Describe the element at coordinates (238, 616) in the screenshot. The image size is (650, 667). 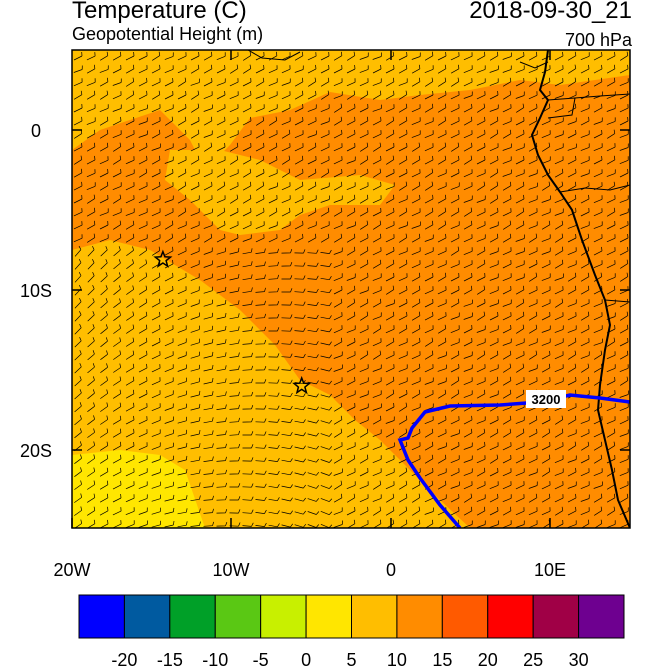
I see `colorbar-swatch` at that location.